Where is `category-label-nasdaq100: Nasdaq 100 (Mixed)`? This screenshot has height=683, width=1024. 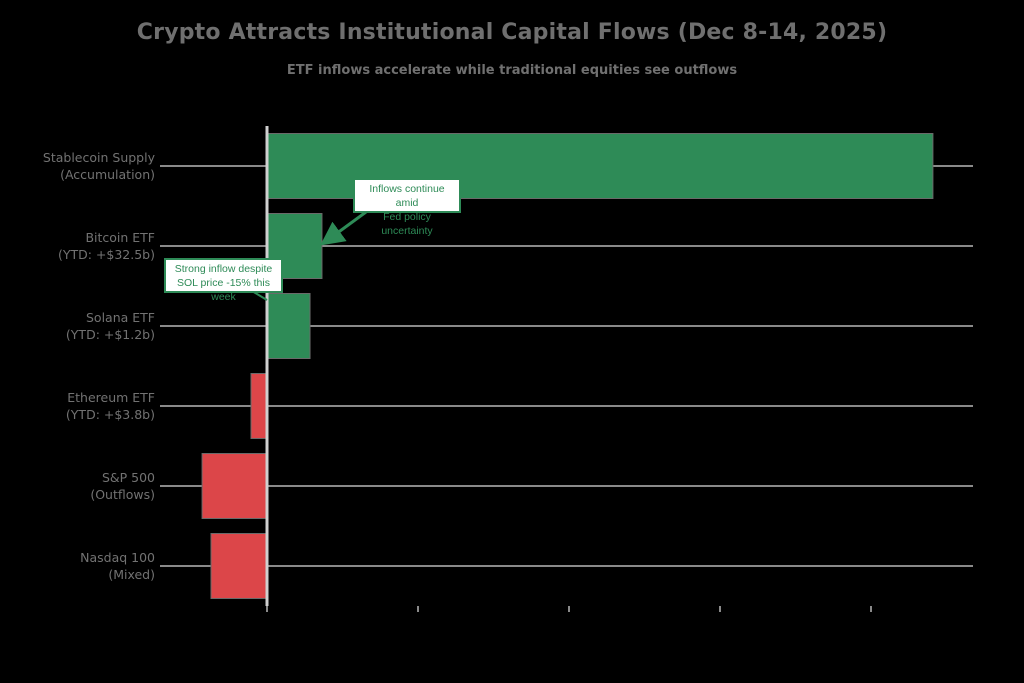
category-label-nasdaq100: Nasdaq 100 (Mixed) is located at coordinates (77, 566).